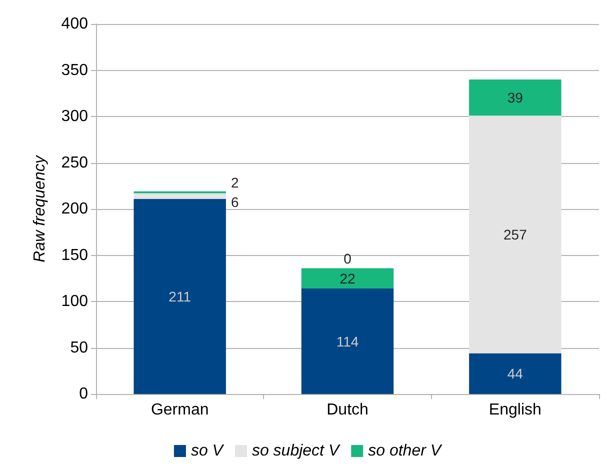  I want to click on x-tick-label: Dutch, so click(347, 410).